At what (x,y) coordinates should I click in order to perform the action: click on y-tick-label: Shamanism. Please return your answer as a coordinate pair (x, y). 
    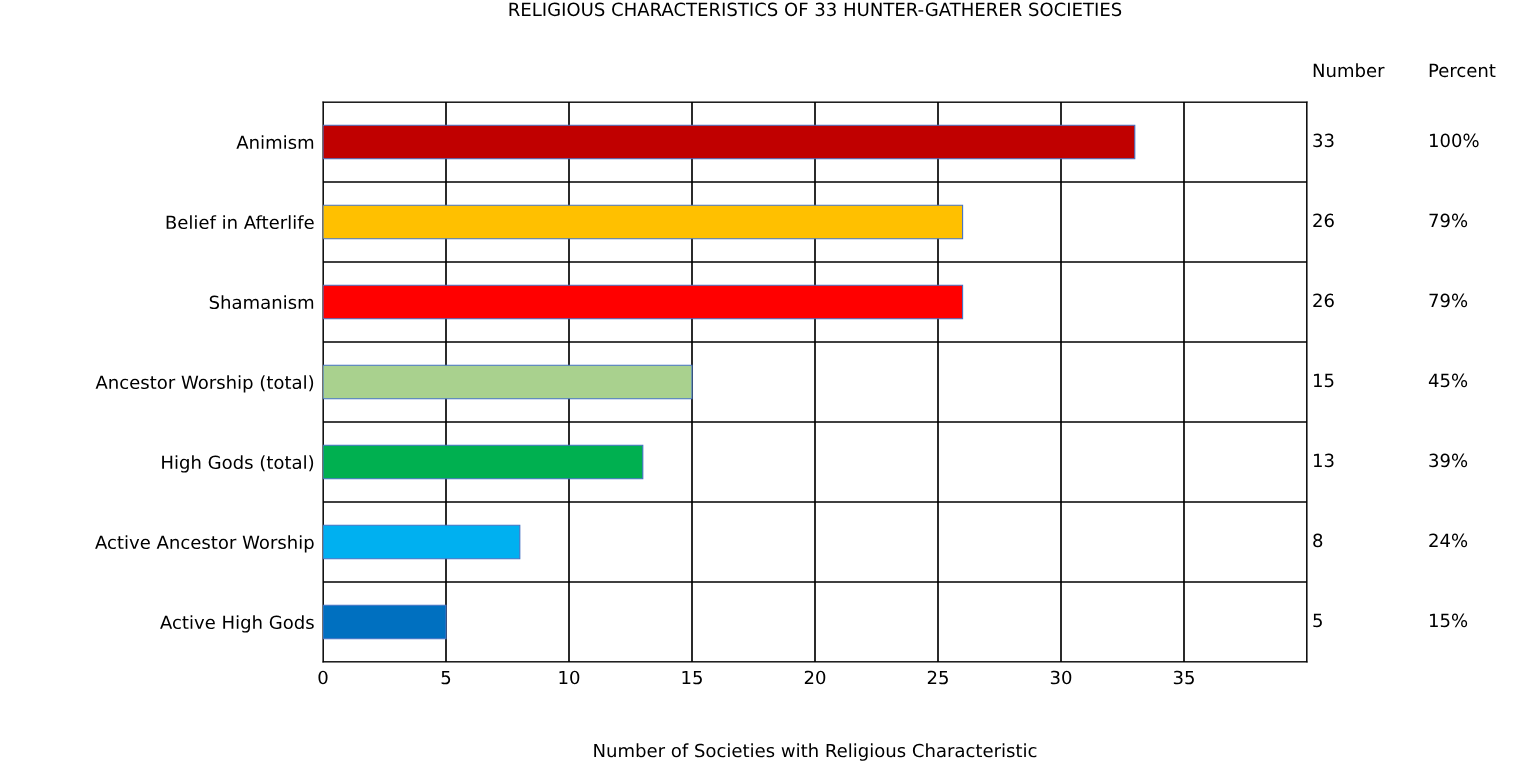
    Looking at the image, I should click on (261, 302).